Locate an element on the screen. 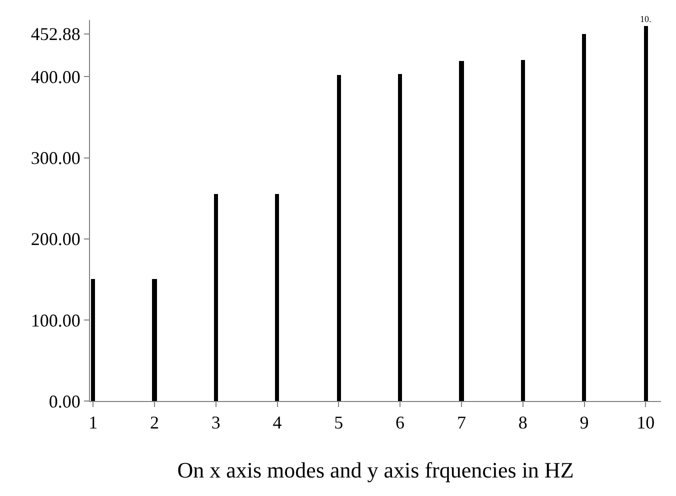 This screenshot has width=676, height=496. x-tick-label: 1 is located at coordinates (93, 422).